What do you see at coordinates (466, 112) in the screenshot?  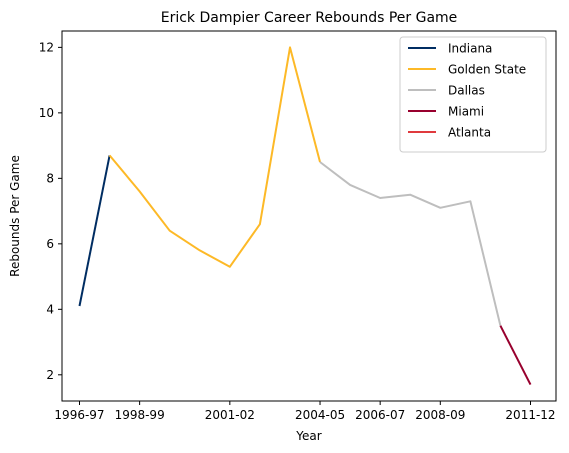 I see `legend-label: Miami` at bounding box center [466, 112].